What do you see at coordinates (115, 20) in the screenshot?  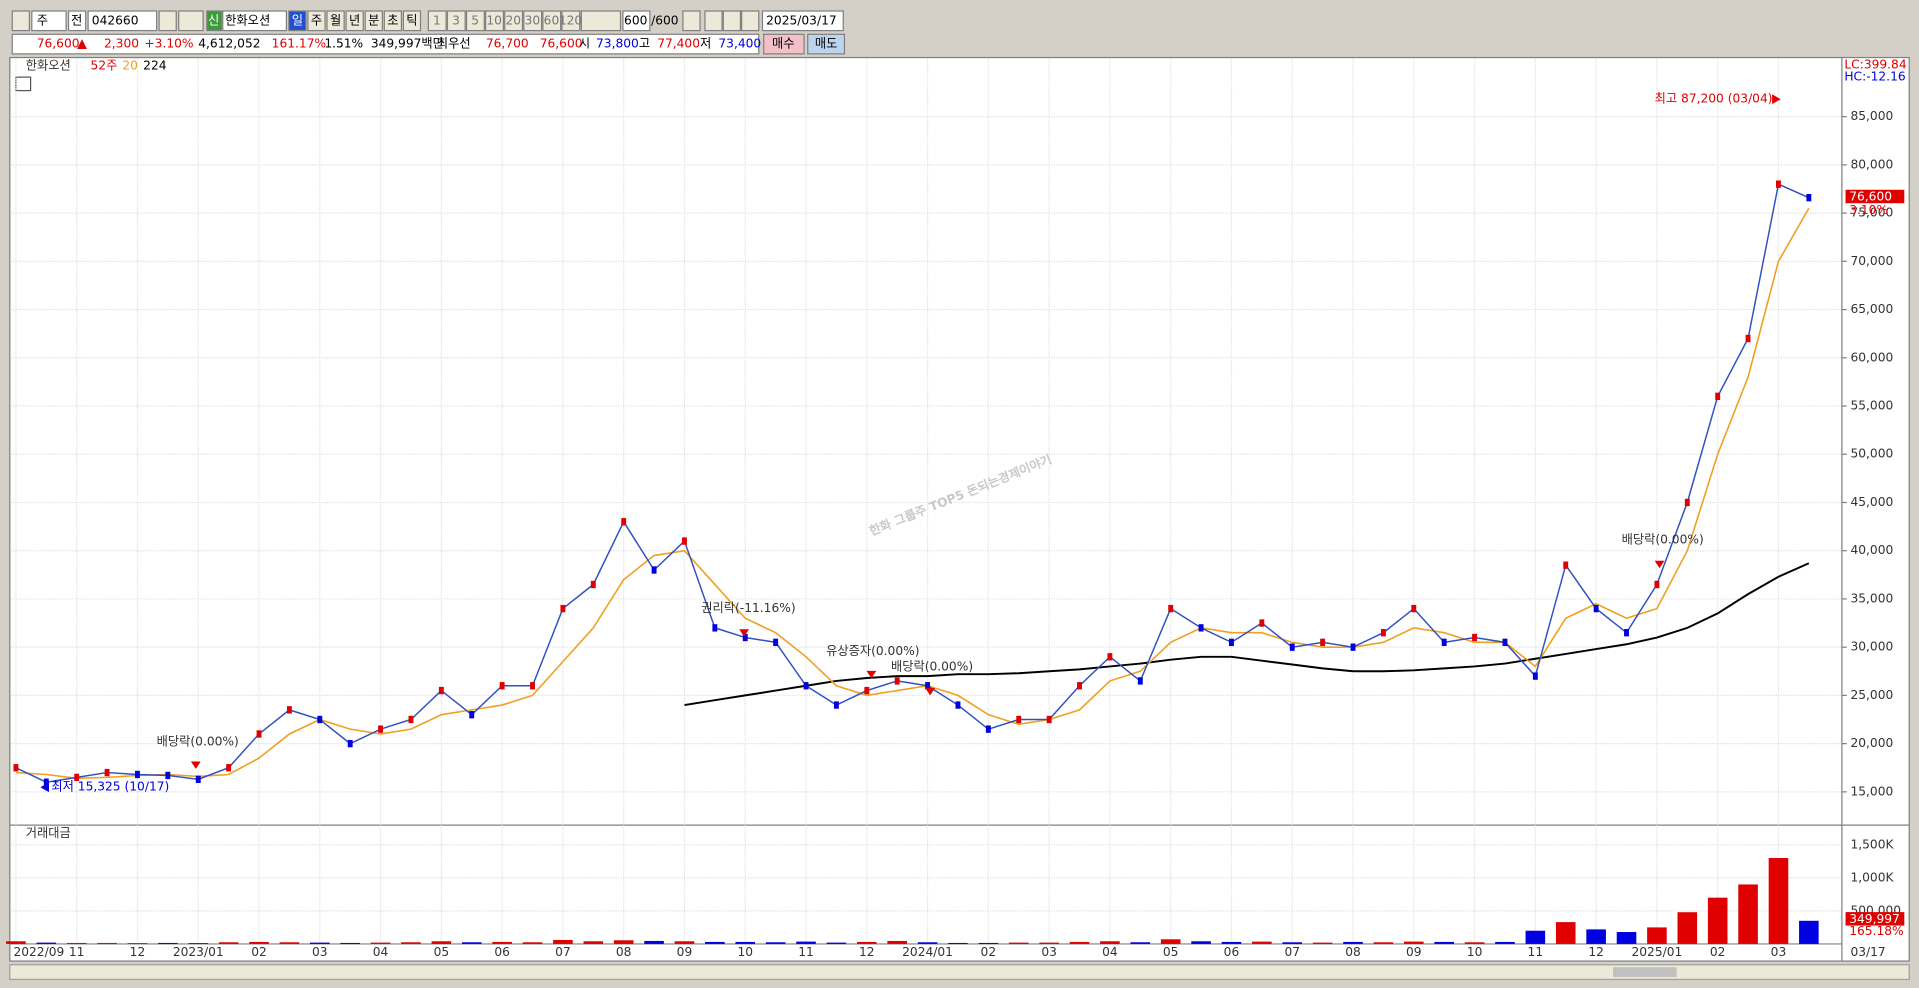 I see `code: 042660` at bounding box center [115, 20].